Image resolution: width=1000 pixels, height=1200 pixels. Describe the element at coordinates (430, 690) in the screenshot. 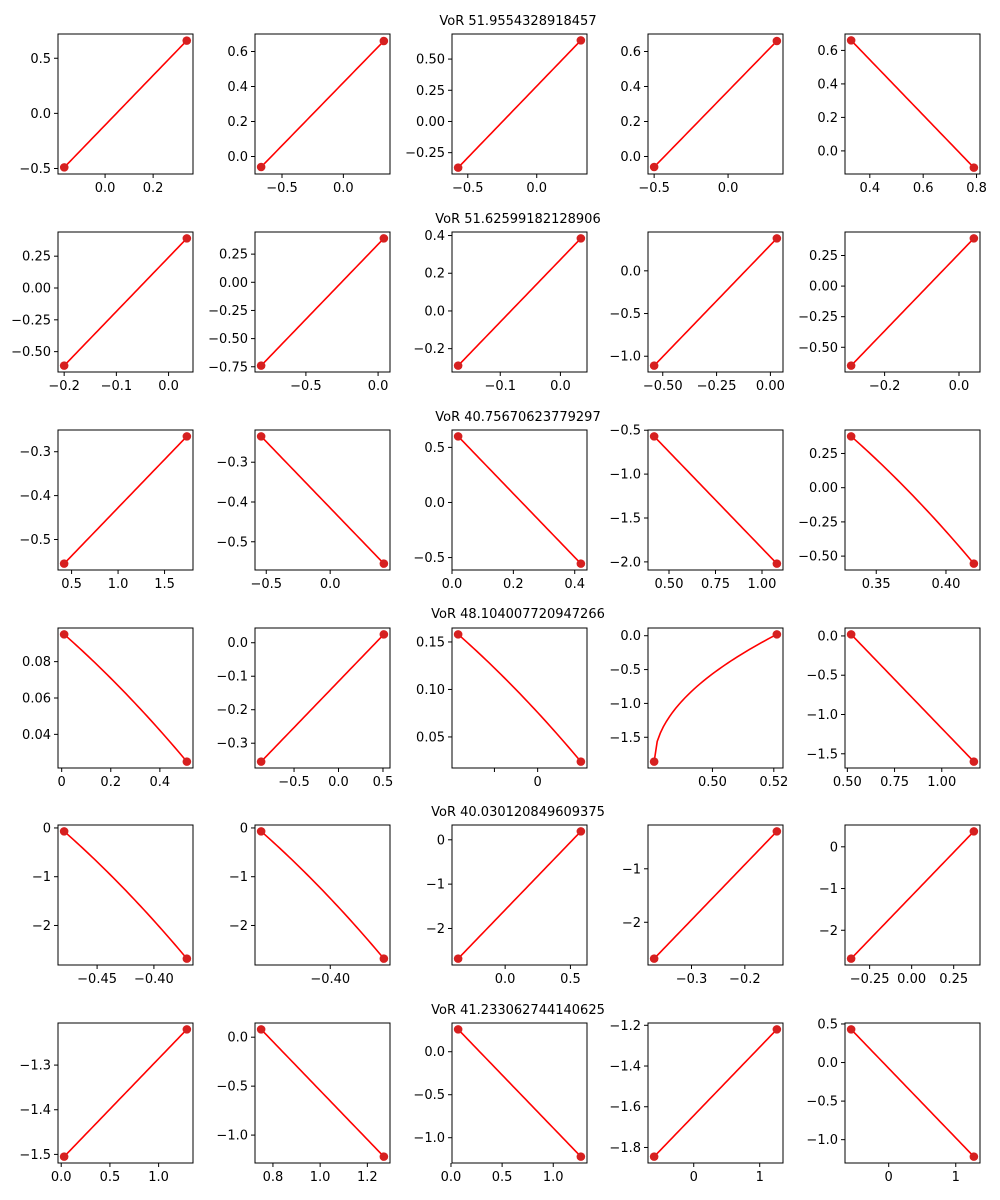

I see `y-tick-label: 0.10` at that location.